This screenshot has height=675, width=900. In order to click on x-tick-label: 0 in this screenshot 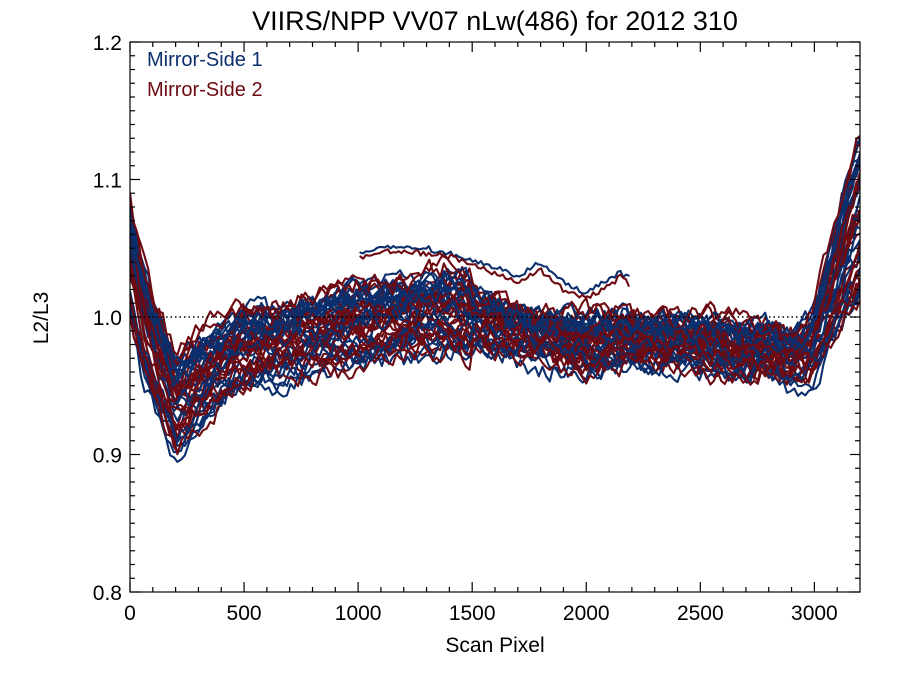, I will do `click(130, 613)`.